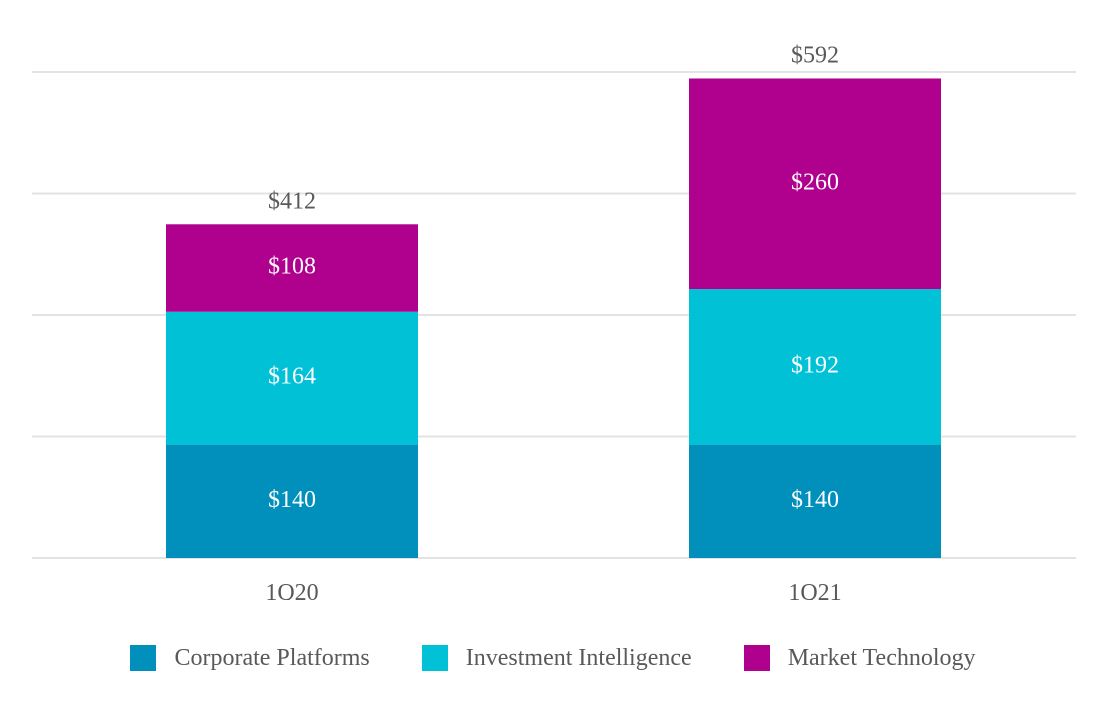 The height and width of the screenshot is (710, 1106). Describe the element at coordinates (578, 657) in the screenshot. I see `legend-label-investment-intelligence: Investment Intelligence` at that location.